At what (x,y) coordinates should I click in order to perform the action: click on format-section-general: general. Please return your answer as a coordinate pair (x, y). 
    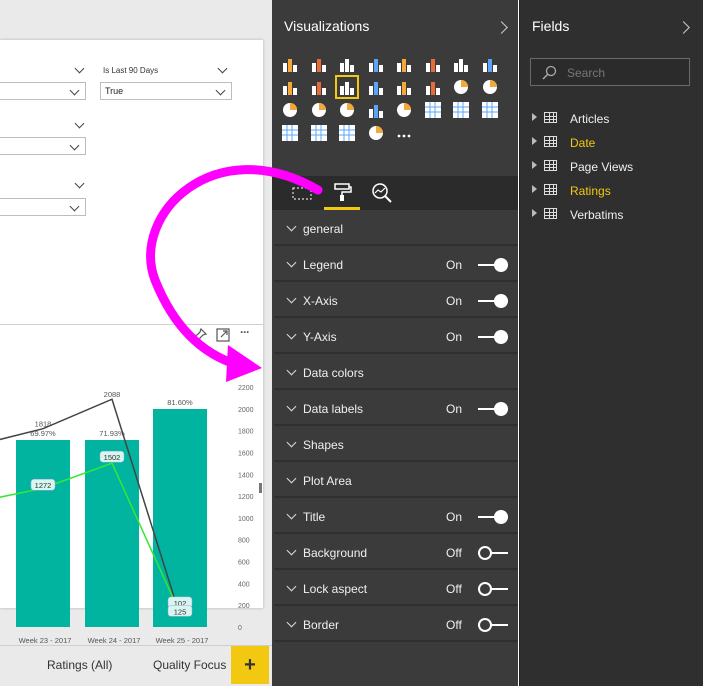
    Looking at the image, I should click on (396, 229).